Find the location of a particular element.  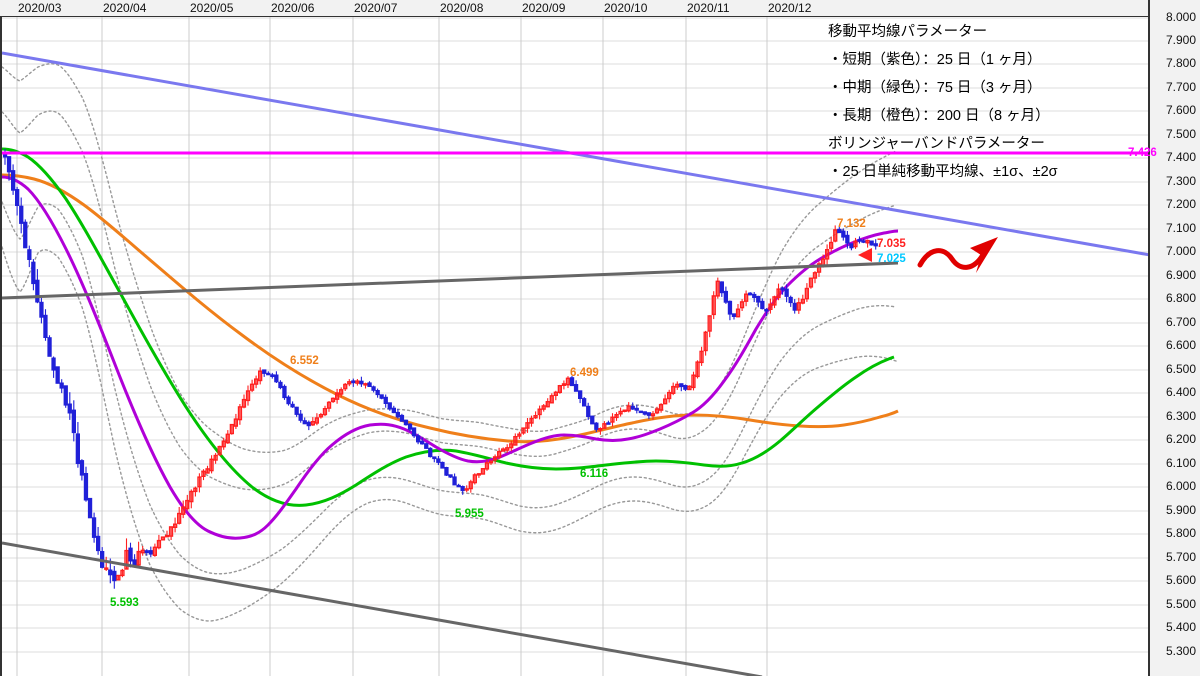

y-axis-label: 7.300 is located at coordinates (1180, 181).